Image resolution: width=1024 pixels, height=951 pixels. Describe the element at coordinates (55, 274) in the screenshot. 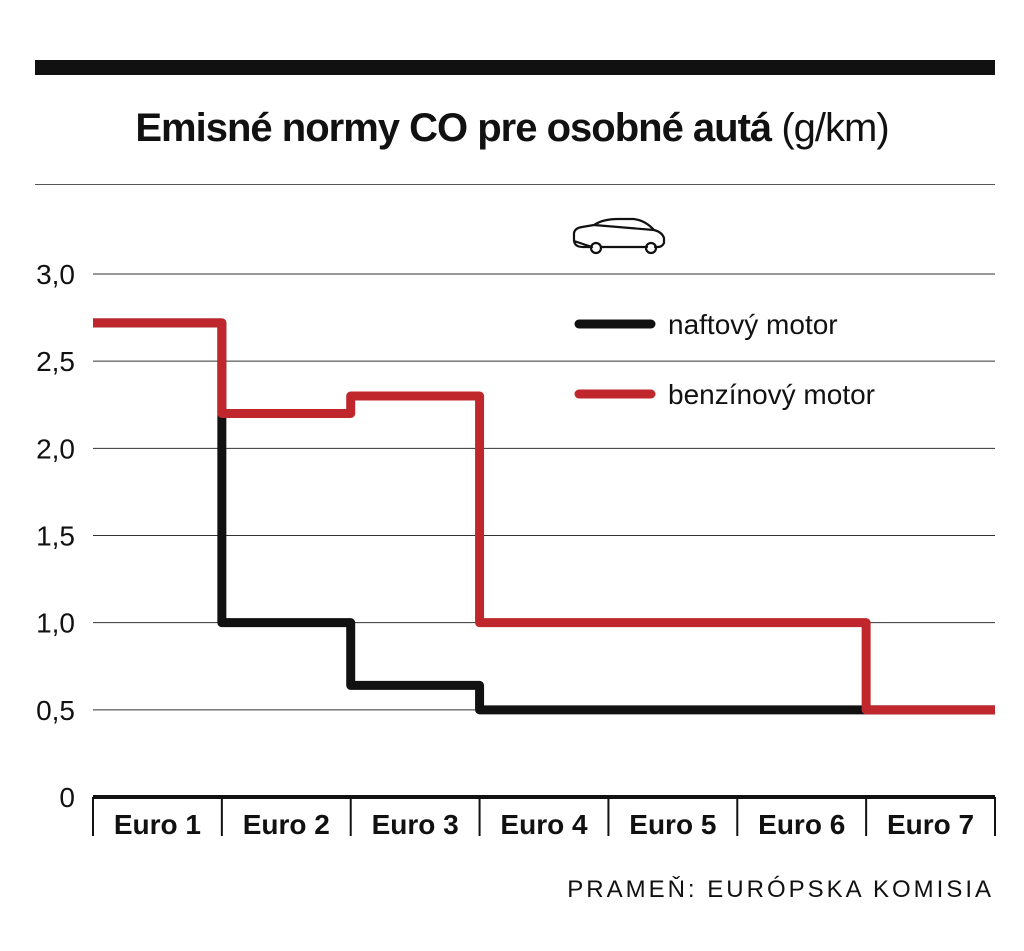

I see `y-tick-label: 3,0` at that location.